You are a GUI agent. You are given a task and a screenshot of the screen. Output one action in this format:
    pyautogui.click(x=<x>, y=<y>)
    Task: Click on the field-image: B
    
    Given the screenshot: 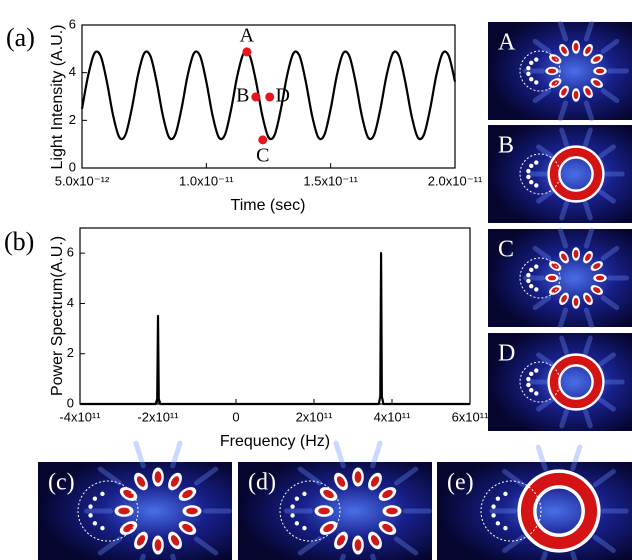 What is the action you would take?
    pyautogui.click(x=560, y=174)
    